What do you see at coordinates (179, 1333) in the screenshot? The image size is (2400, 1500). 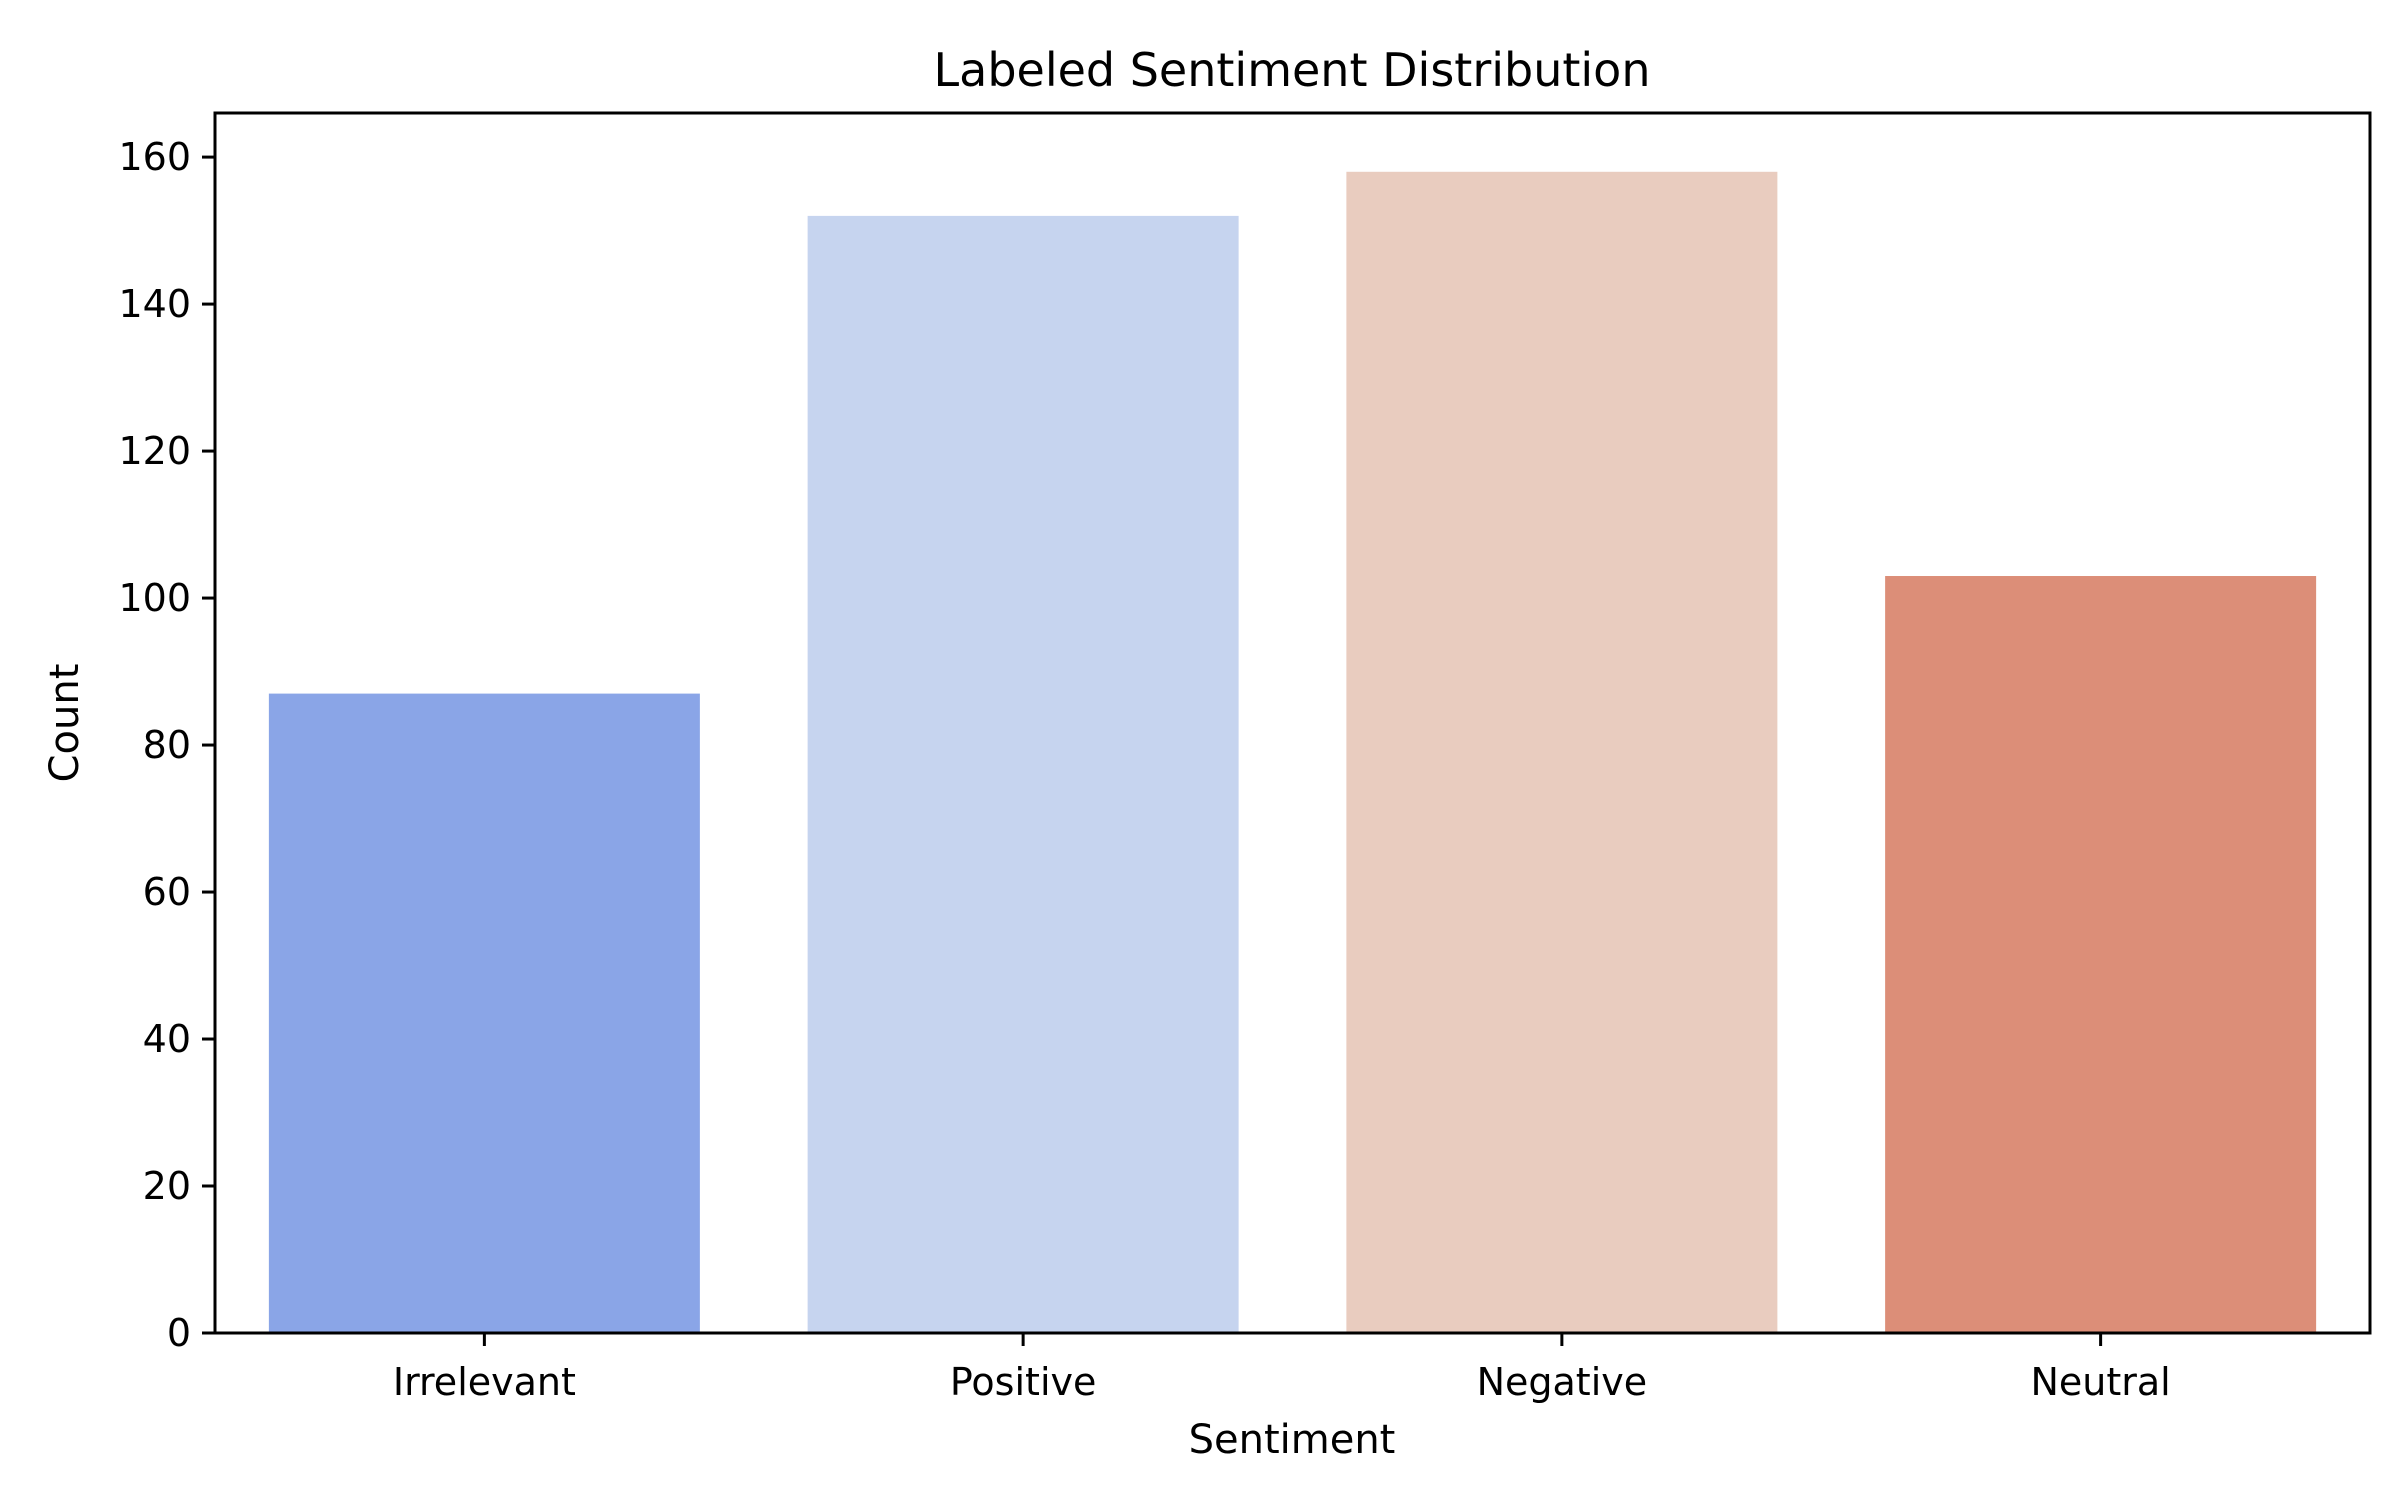 I see `y-tick-label: 0` at bounding box center [179, 1333].